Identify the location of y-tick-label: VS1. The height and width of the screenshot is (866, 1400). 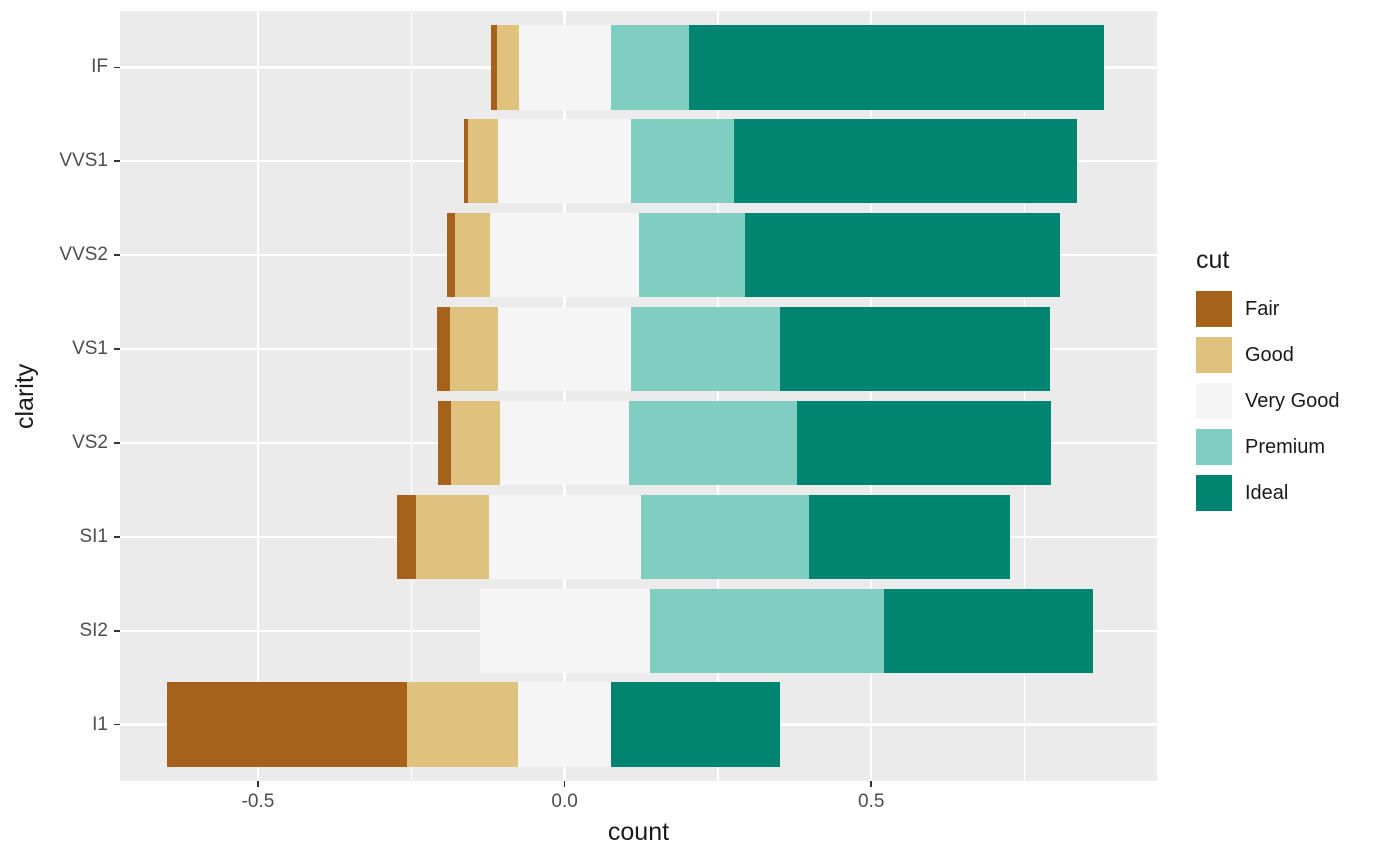
(90, 349).